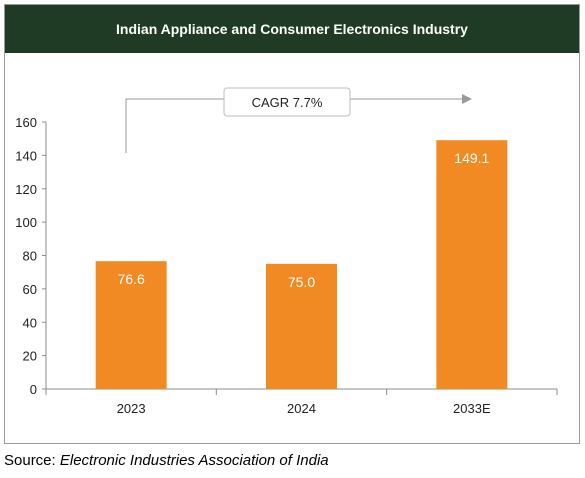 The image size is (585, 478). What do you see at coordinates (26, 189) in the screenshot?
I see `y-tick-label: 120` at bounding box center [26, 189].